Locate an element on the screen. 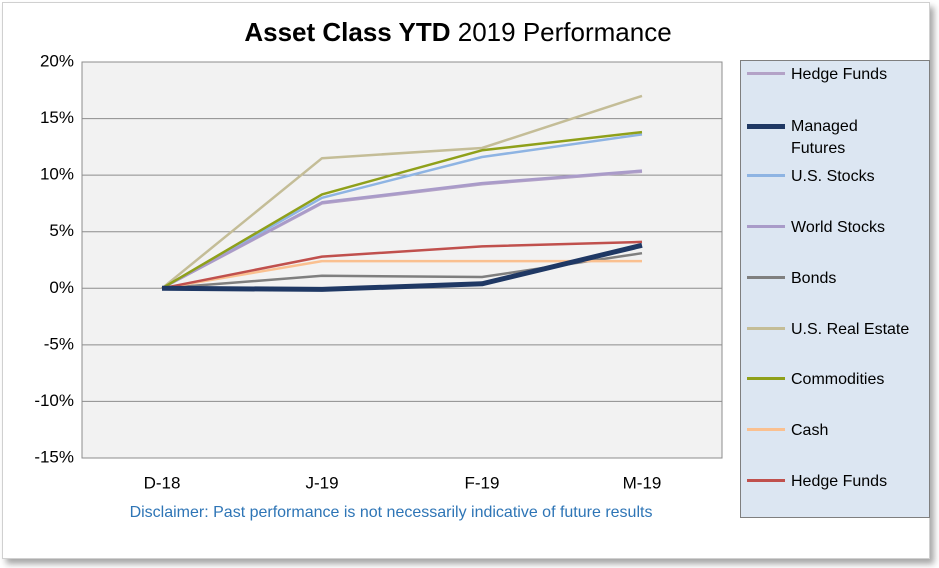 The width and height of the screenshot is (939, 568). y-tick-label: 5% is located at coordinates (61, 230).